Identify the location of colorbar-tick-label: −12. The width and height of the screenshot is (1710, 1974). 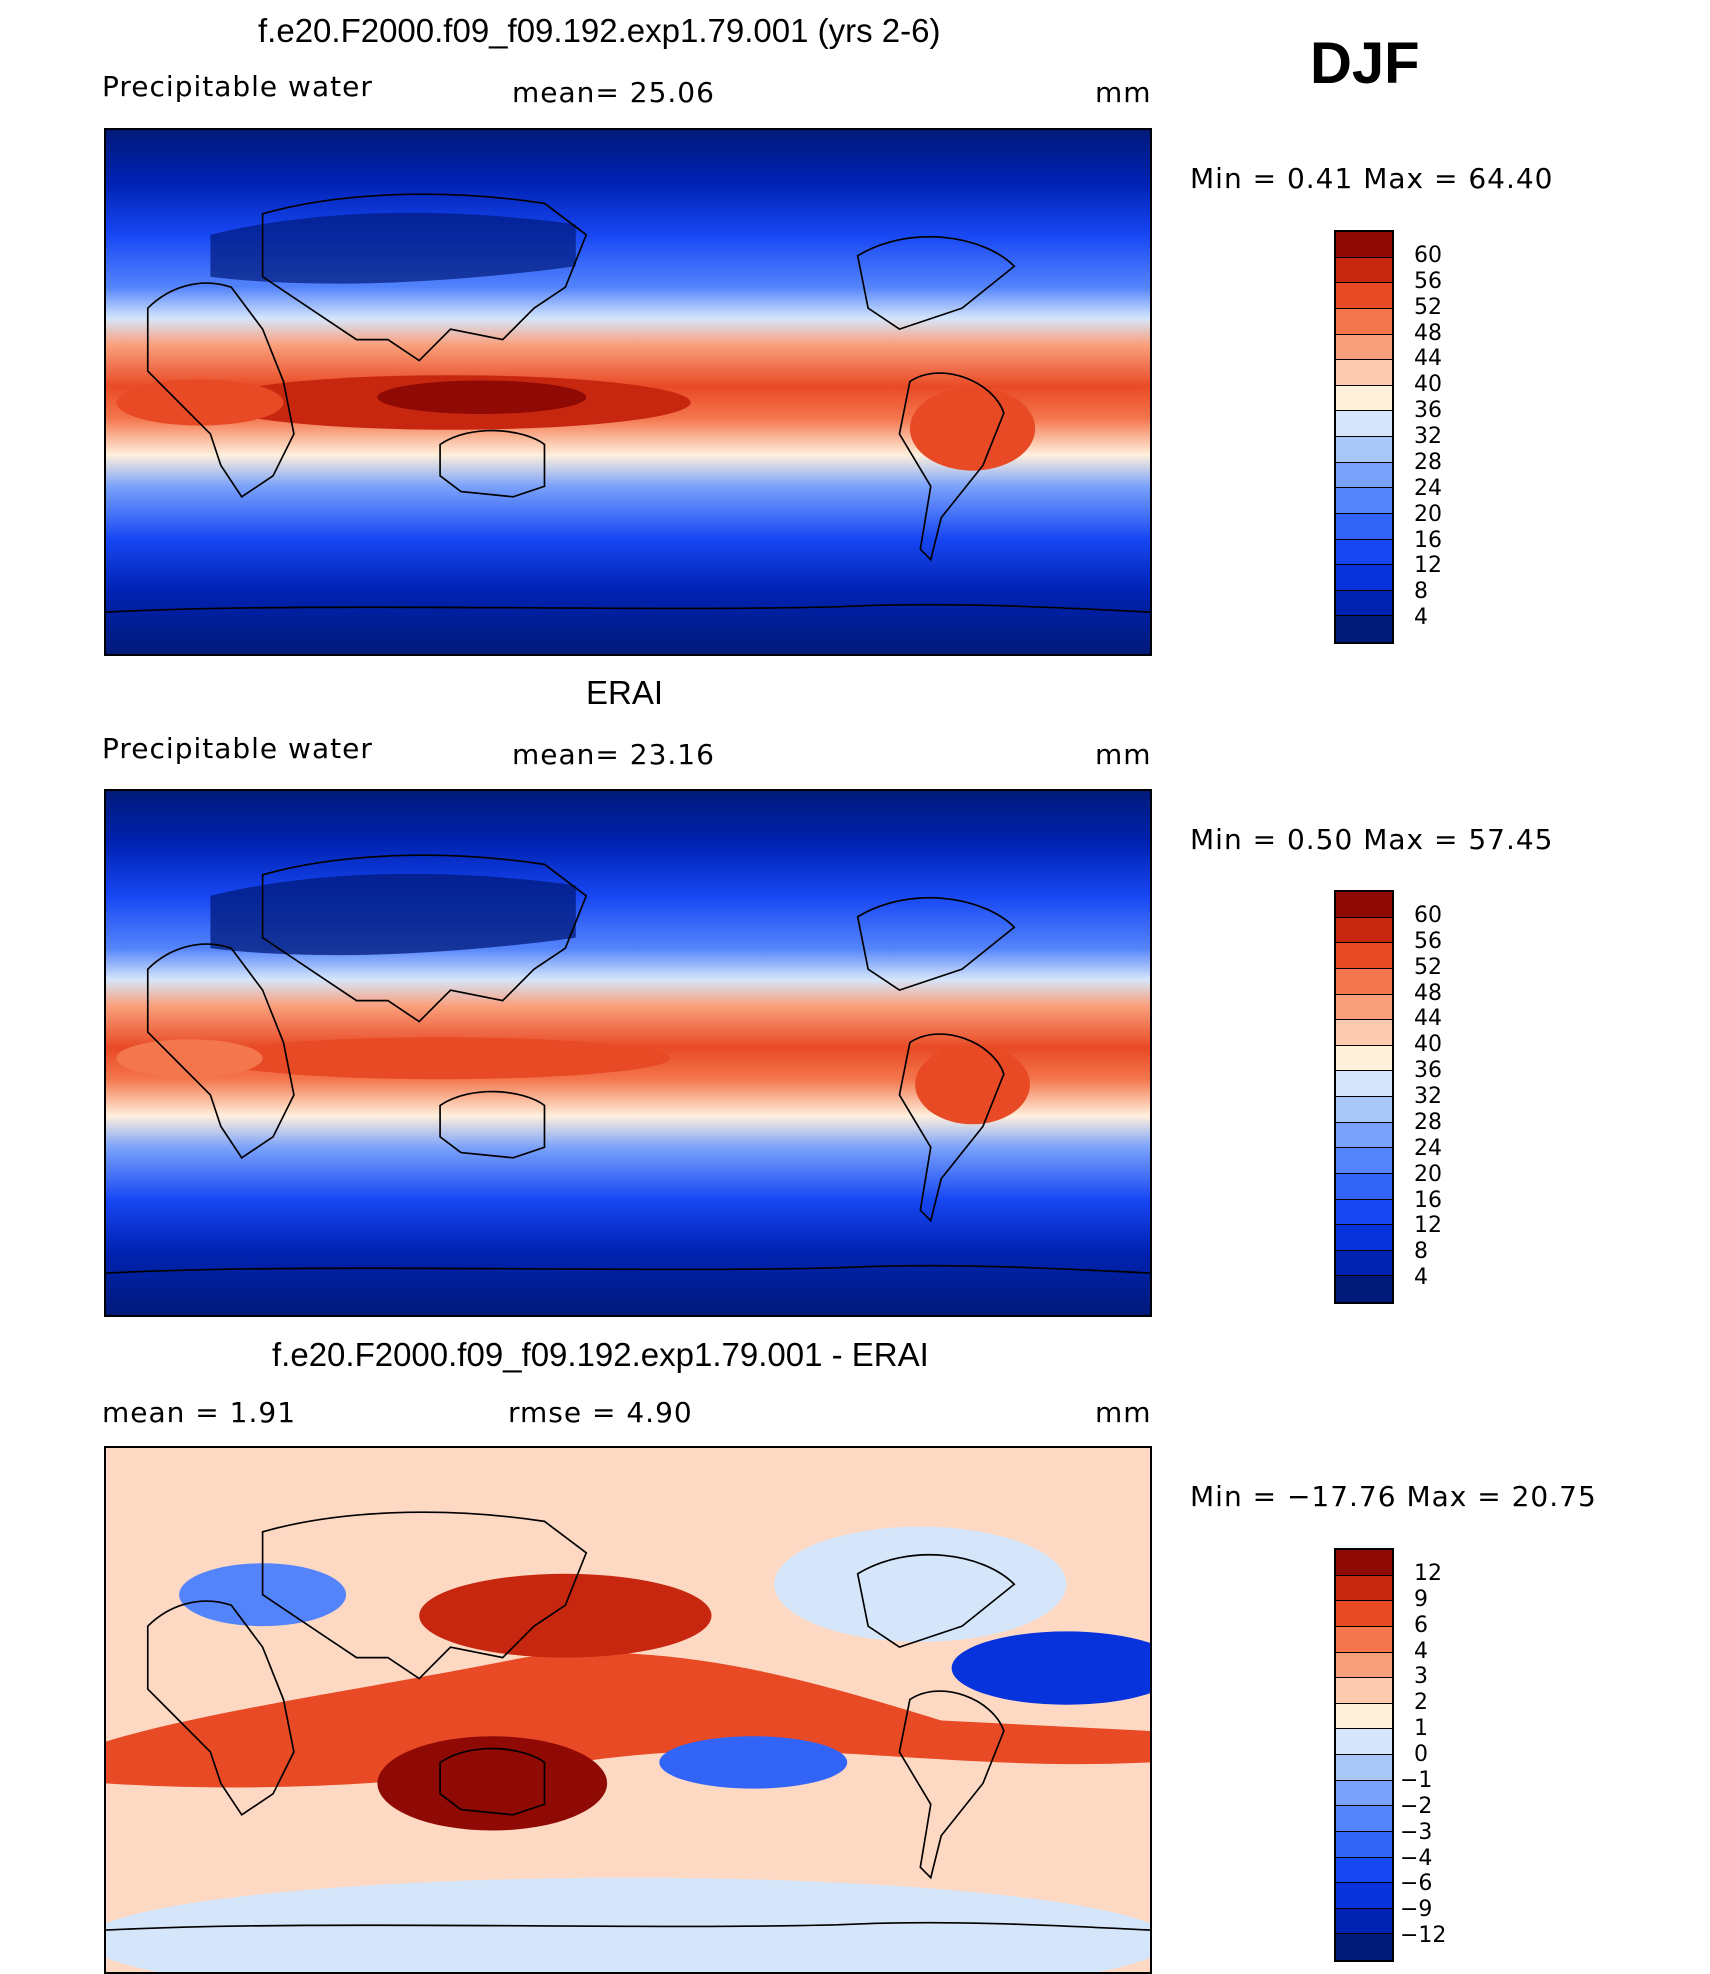
(1423, 1936).